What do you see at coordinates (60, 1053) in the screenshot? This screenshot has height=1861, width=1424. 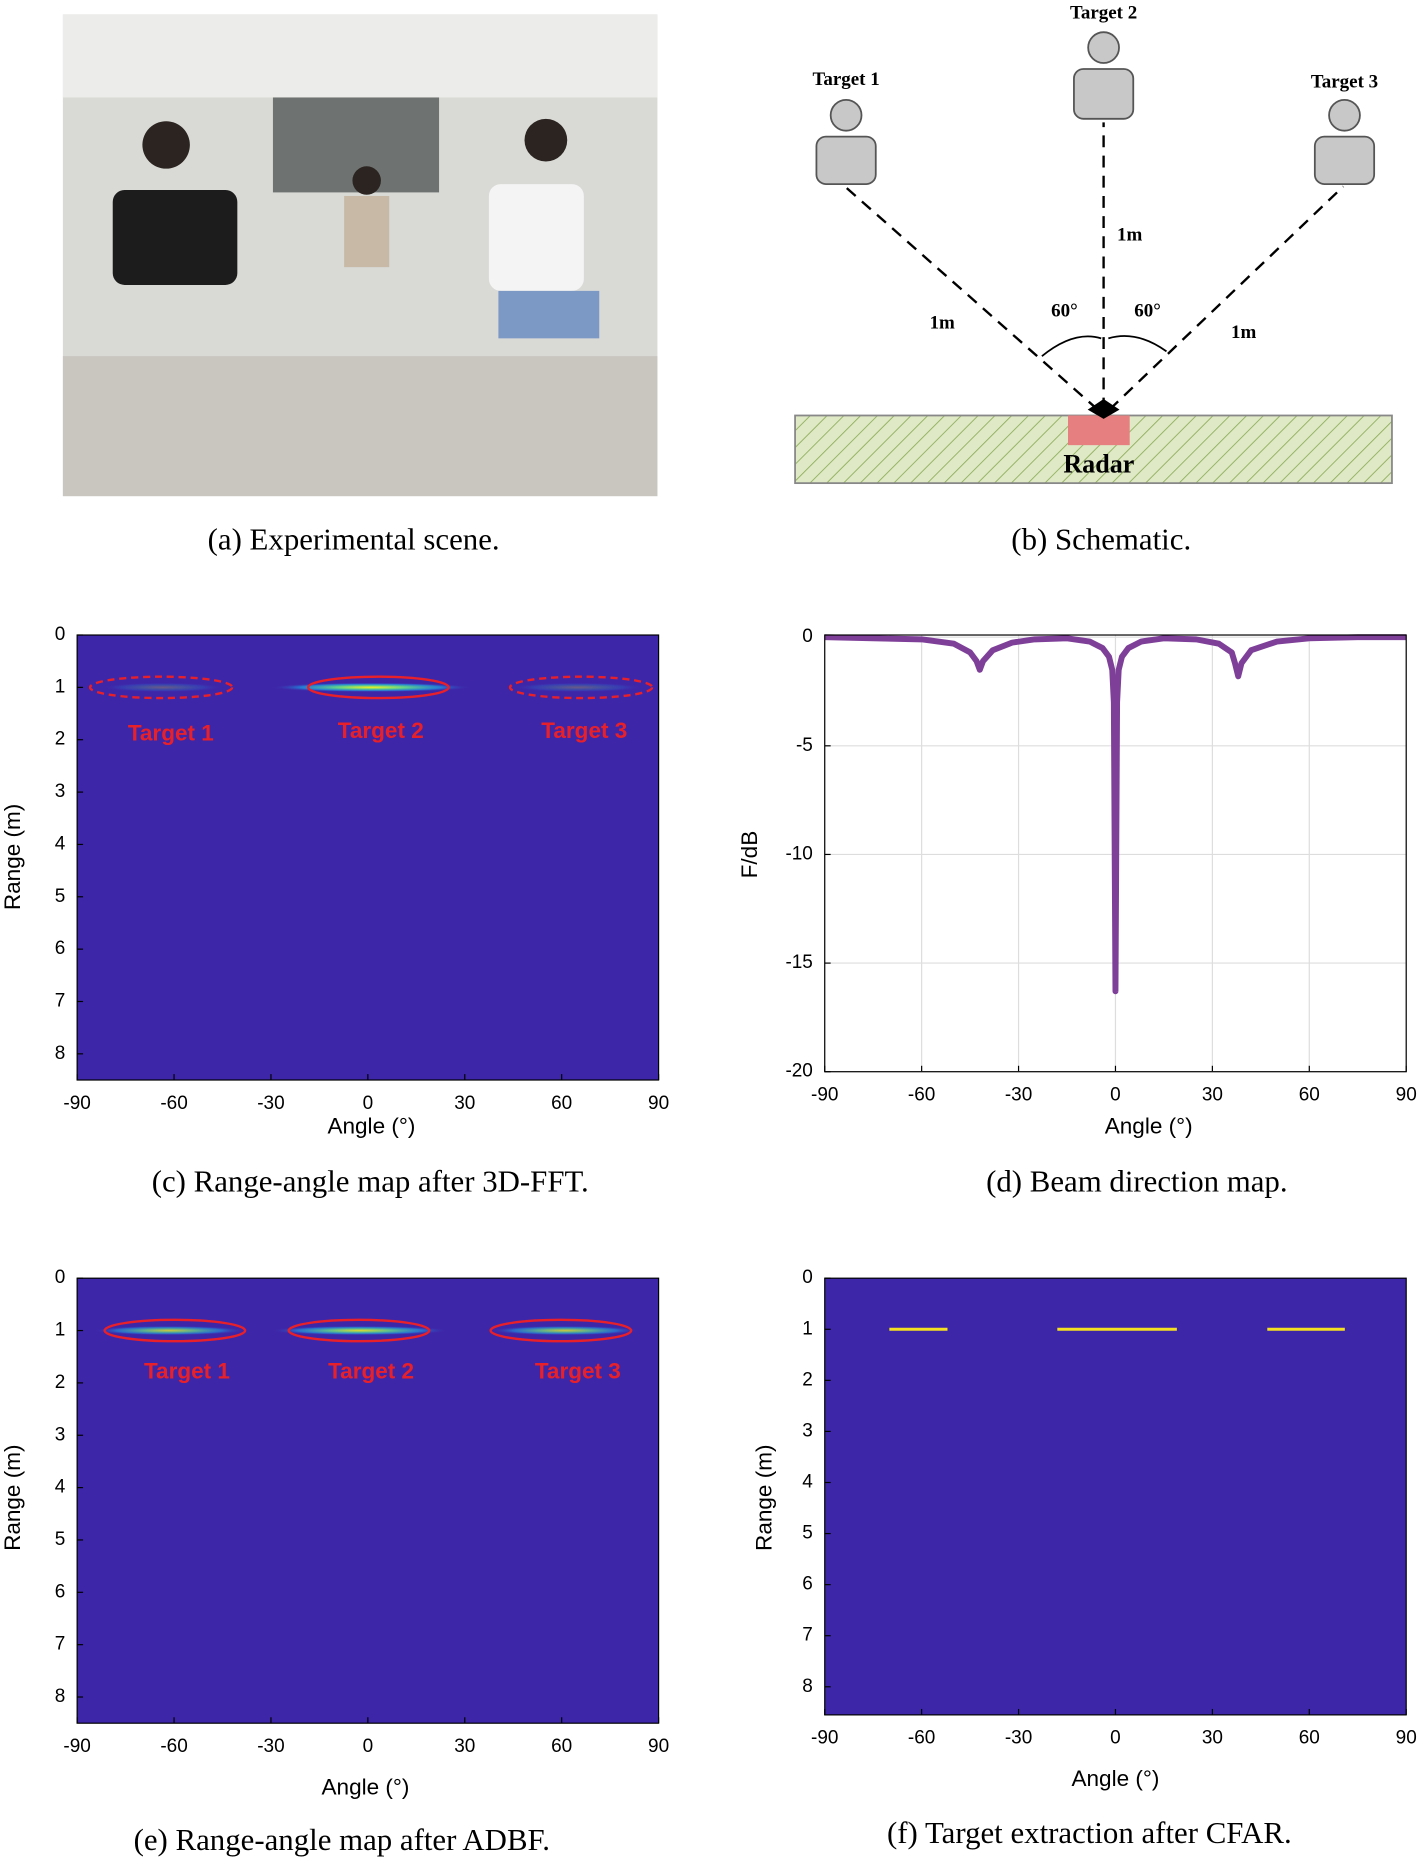 I see `y-tick-label: 8` at bounding box center [60, 1053].